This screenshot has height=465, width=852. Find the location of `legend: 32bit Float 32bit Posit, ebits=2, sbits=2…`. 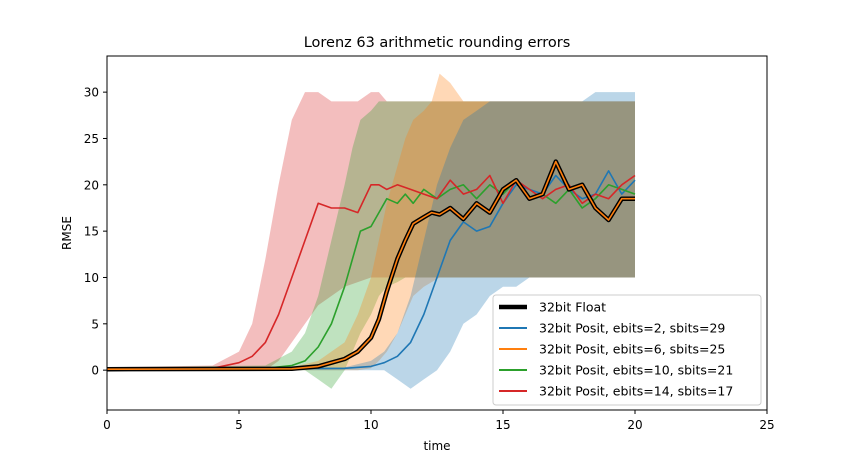

legend: 32bit Float 32bit Posit, ebits=2, sbits=2… is located at coordinates (627, 350).